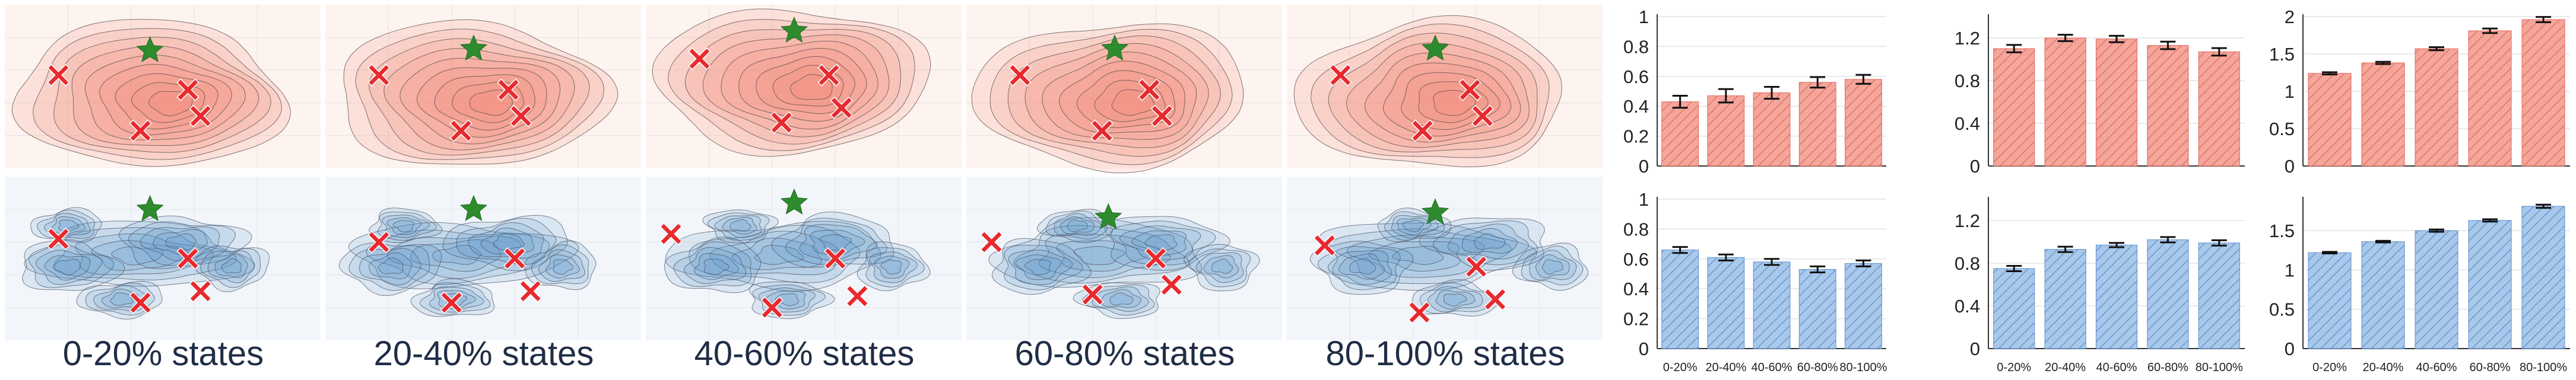 The image size is (2576, 380). Describe the element at coordinates (1644, 17) in the screenshot. I see `y-tick-label: 1` at that location.